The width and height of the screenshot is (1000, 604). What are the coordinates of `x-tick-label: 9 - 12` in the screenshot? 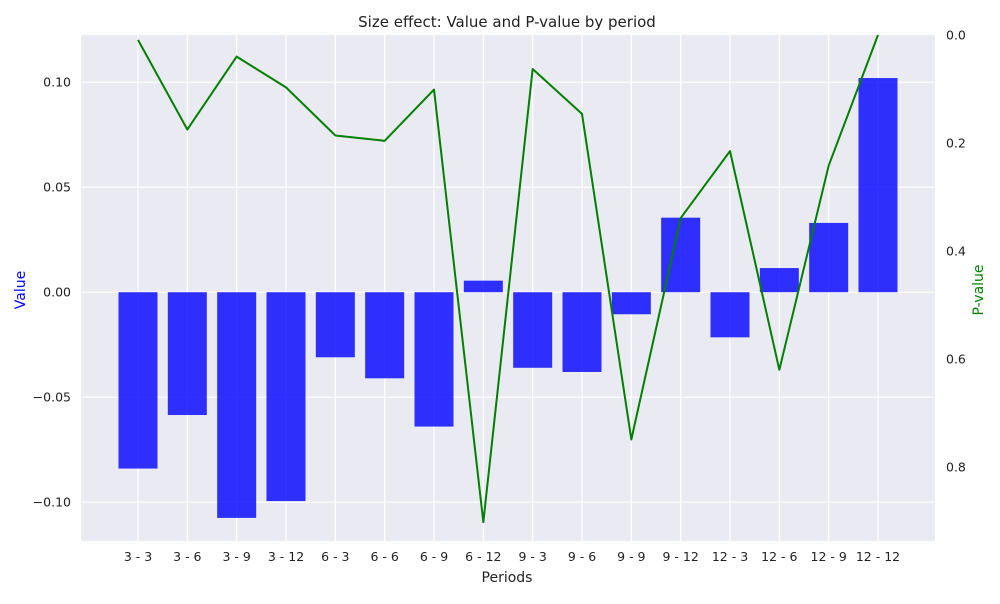 It's located at (681, 556).